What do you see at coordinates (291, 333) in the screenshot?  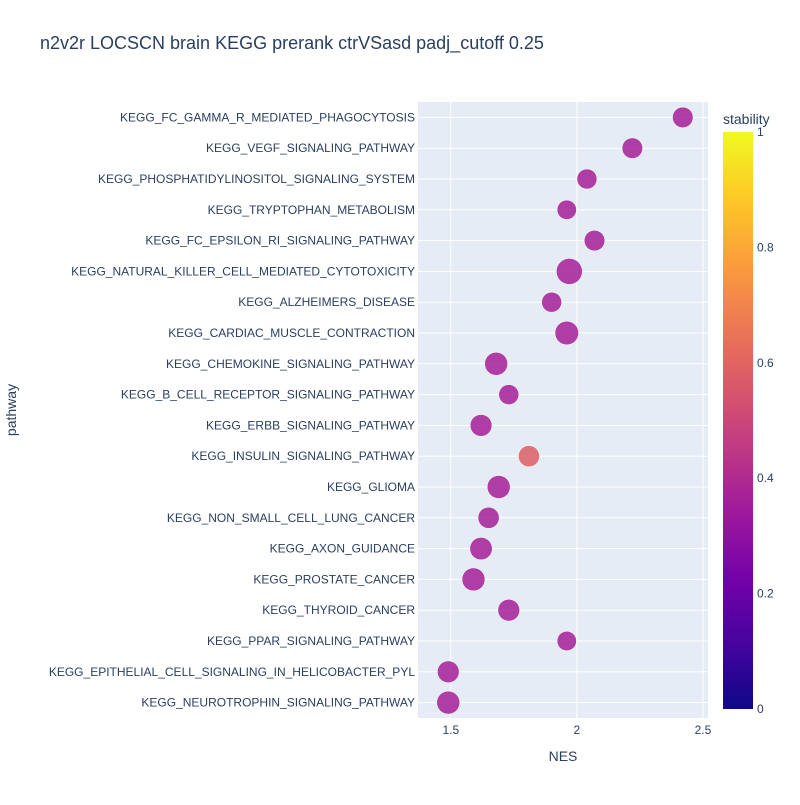 I see `y-tick-label: KEGG_CARDIAC_MUSCLE_CONTRACTION` at bounding box center [291, 333].